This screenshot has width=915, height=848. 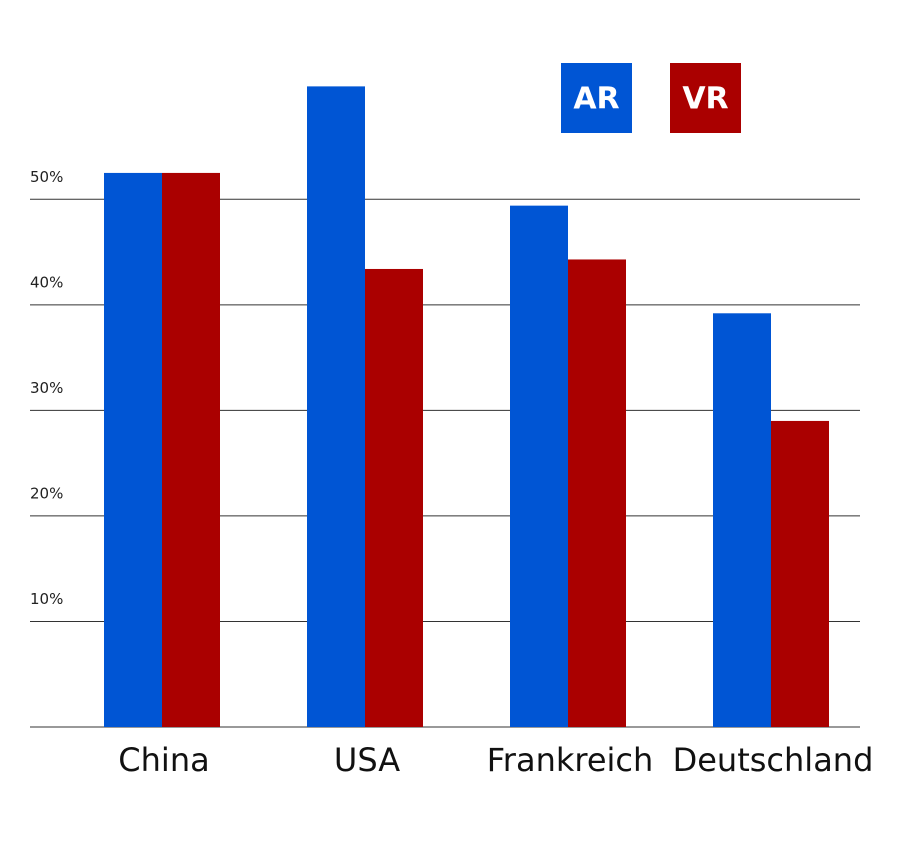 I want to click on x-tick-label: Deutschland, so click(x=773, y=760).